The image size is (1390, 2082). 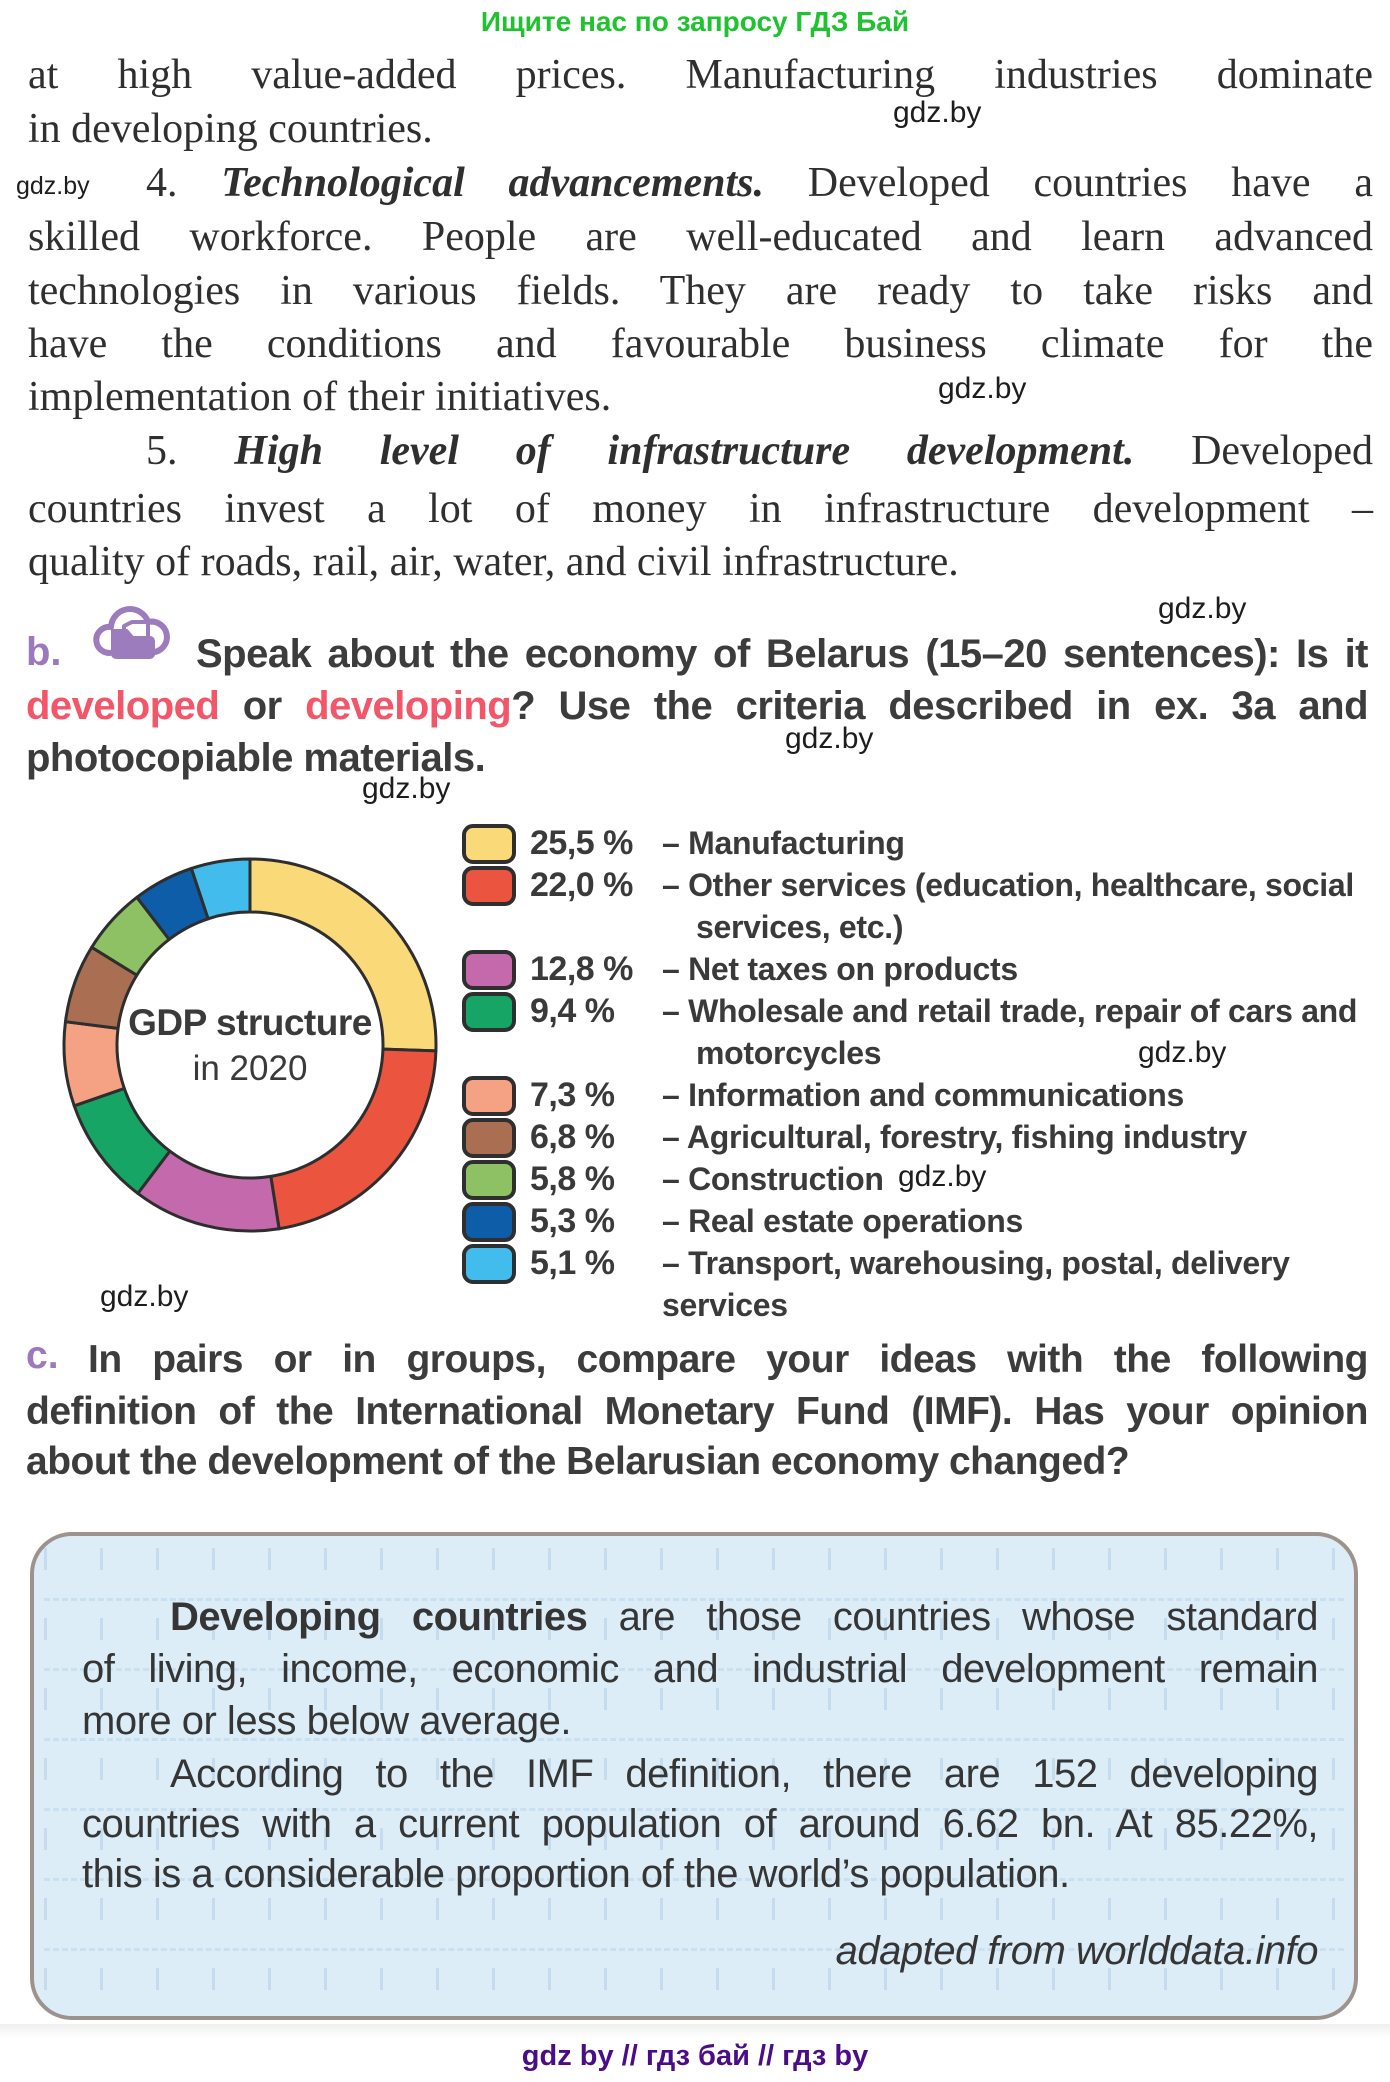 I want to click on task-b-label: b., so click(x=44, y=652).